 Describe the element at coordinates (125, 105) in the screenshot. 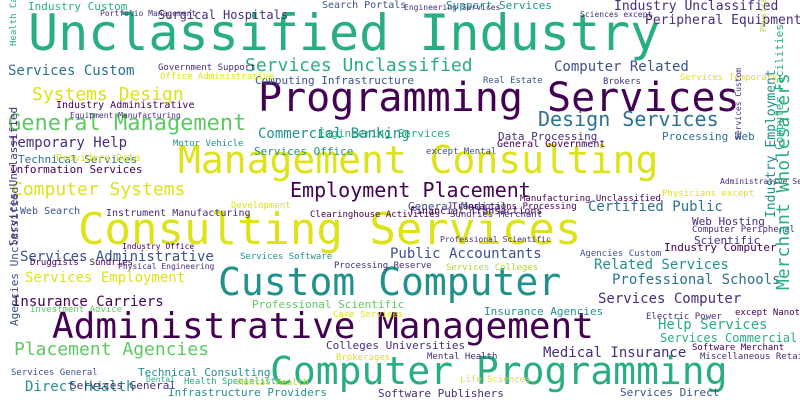

I see `word: Industry Administrative` at that location.